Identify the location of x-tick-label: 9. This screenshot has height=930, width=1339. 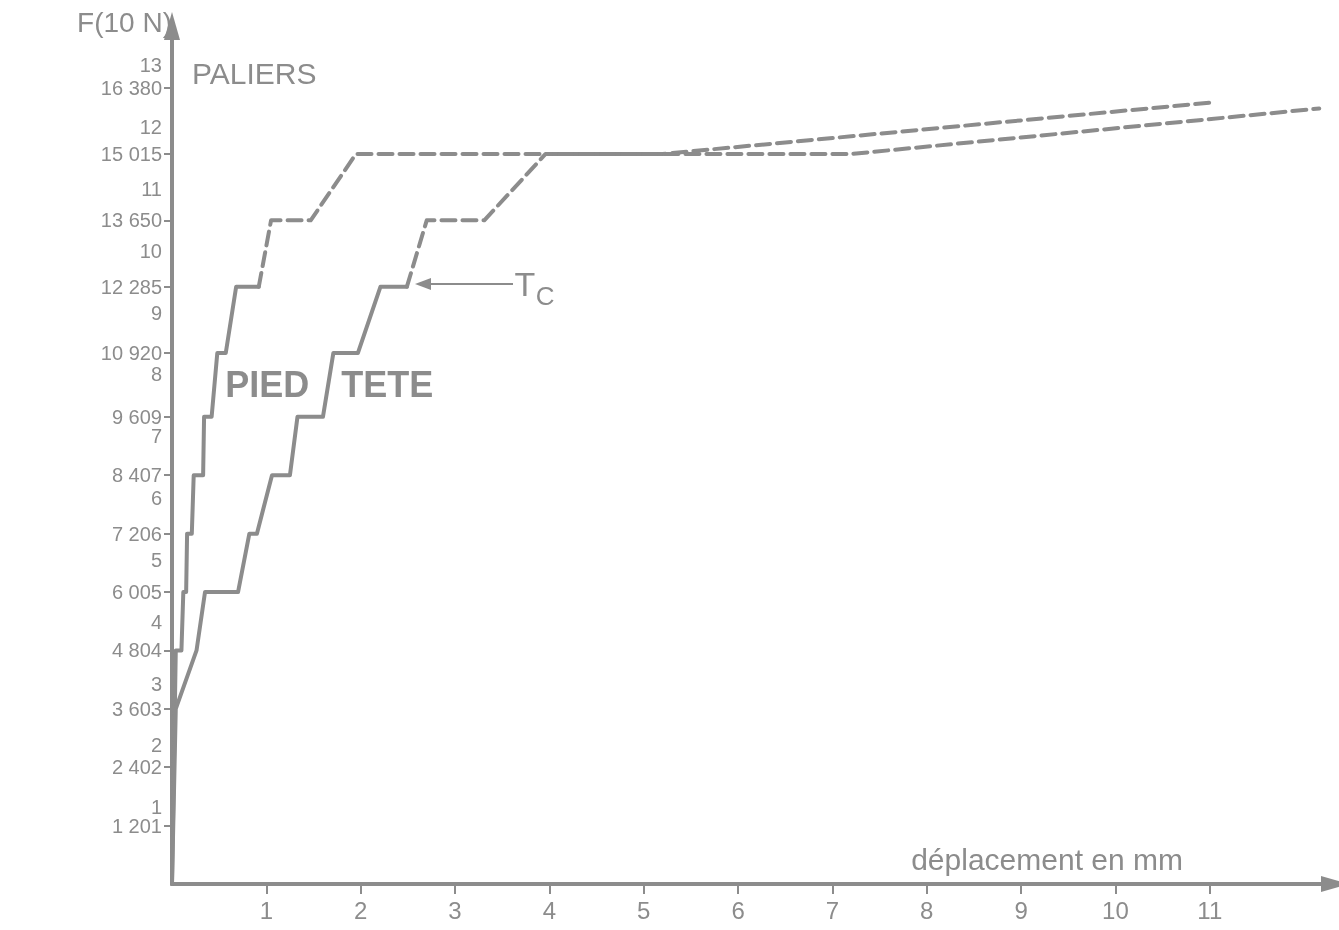
(1021, 910).